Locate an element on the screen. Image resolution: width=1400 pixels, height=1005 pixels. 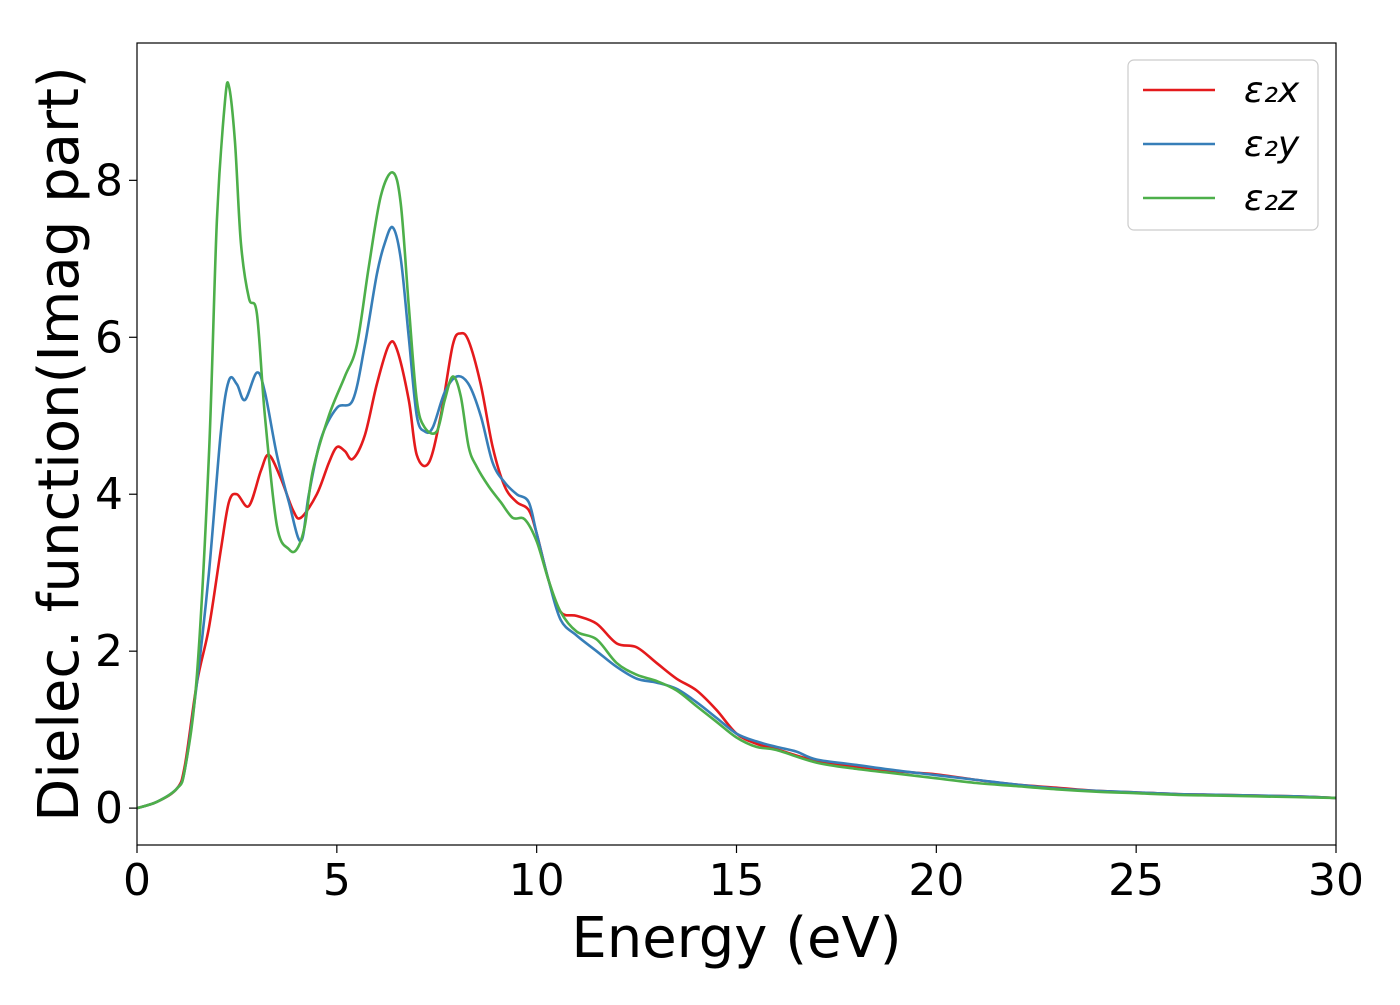
x-tick-label: 20 is located at coordinates (936, 880).